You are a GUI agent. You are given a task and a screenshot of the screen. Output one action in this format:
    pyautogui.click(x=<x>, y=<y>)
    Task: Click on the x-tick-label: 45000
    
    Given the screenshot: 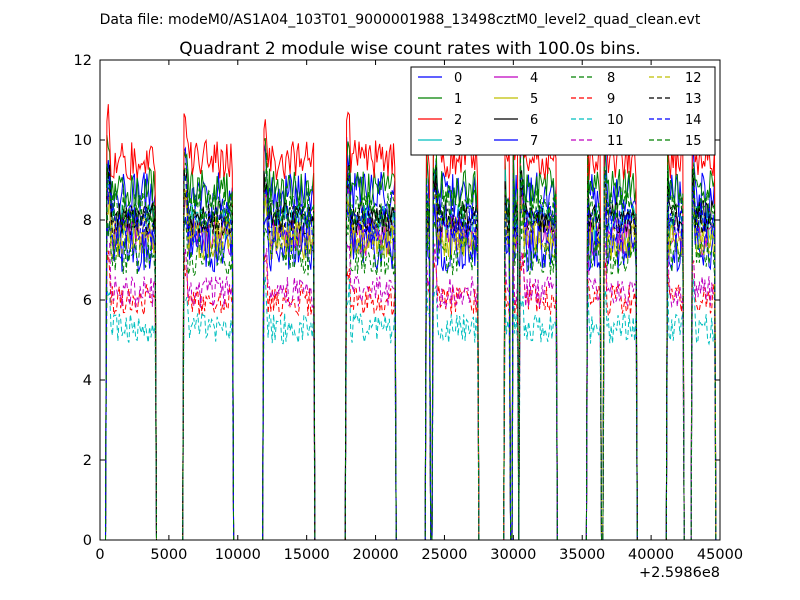 What is the action you would take?
    pyautogui.click(x=720, y=555)
    